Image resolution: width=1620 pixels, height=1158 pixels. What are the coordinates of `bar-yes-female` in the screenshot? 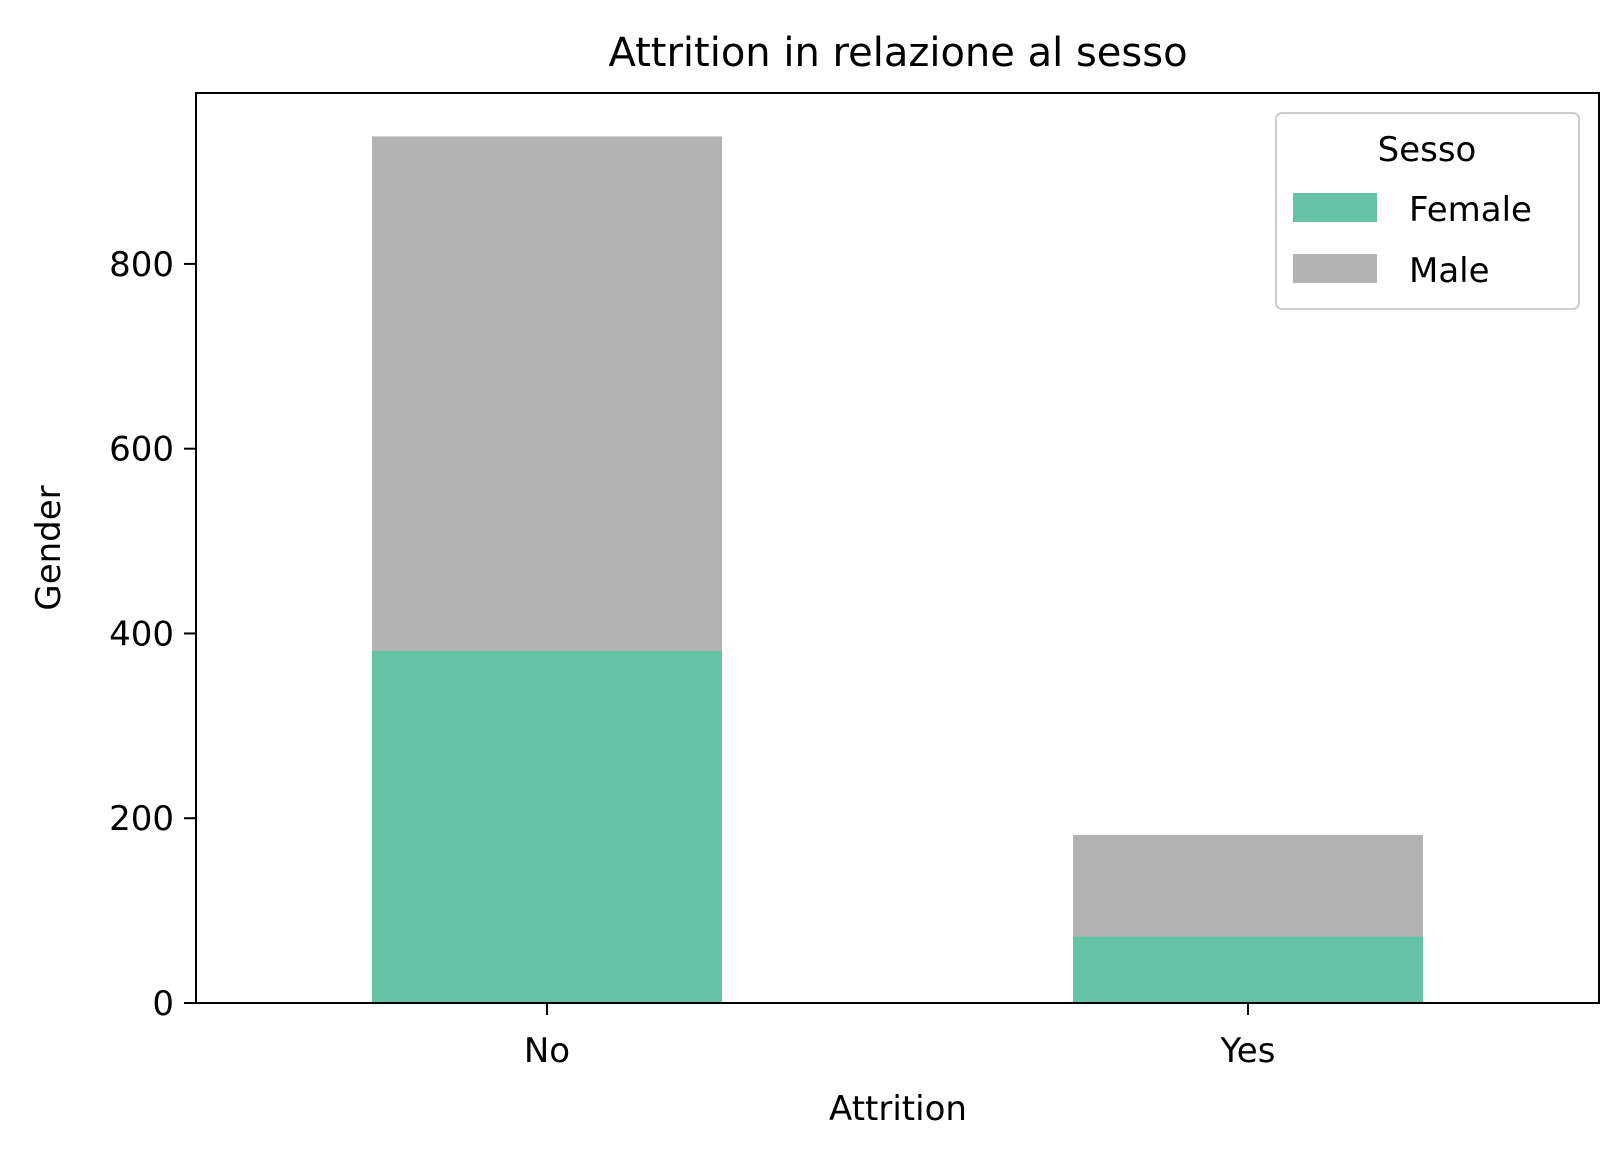 It's located at (1248, 969).